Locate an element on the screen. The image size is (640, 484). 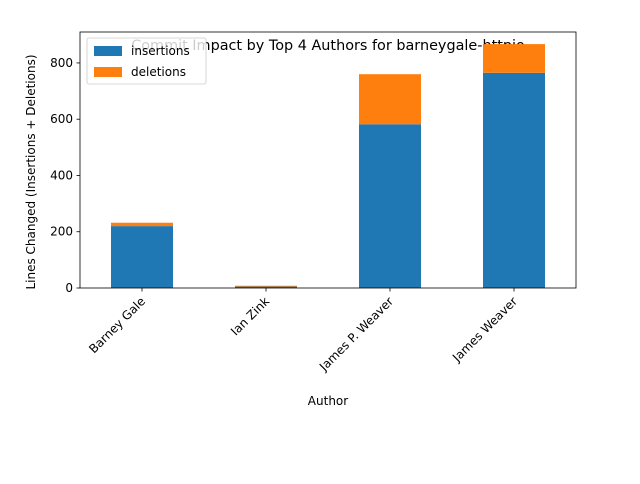
y-tick-label: 800 is located at coordinates (61, 63).